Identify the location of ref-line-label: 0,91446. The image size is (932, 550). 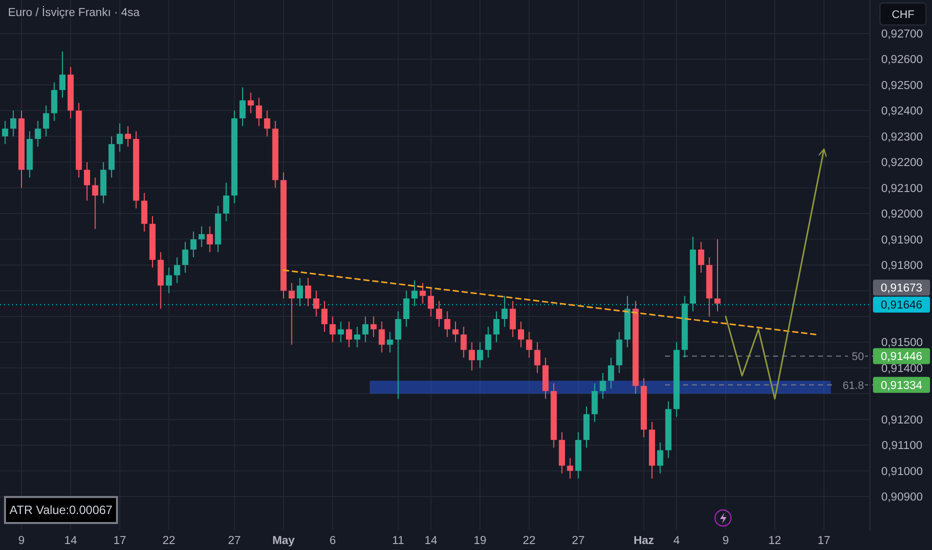
(901, 357).